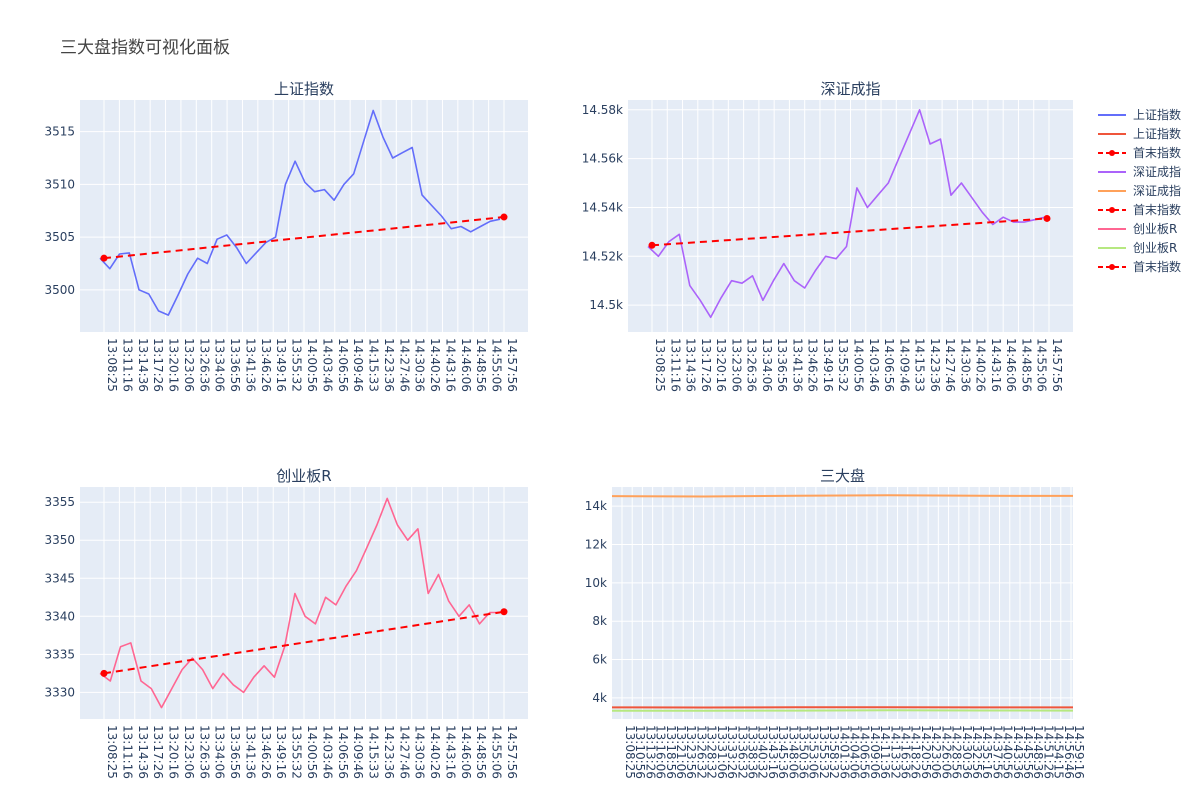 The image size is (1200, 800). What do you see at coordinates (722, 752) in the screenshot?
I see `x-tick-label: 13:31:06` at bounding box center [722, 752].